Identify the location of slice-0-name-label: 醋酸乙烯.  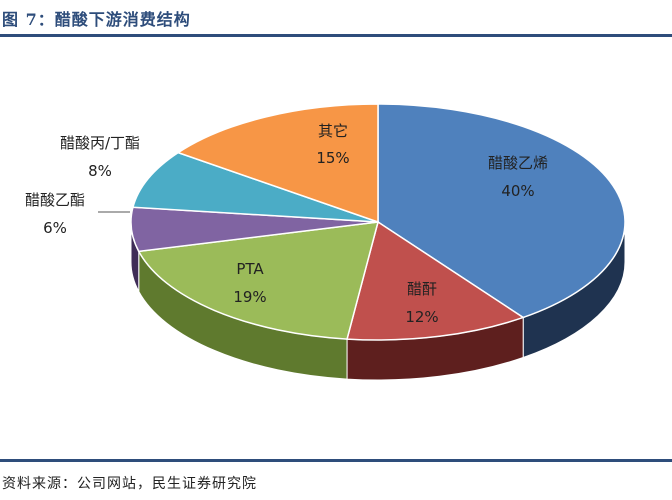
(518, 163).